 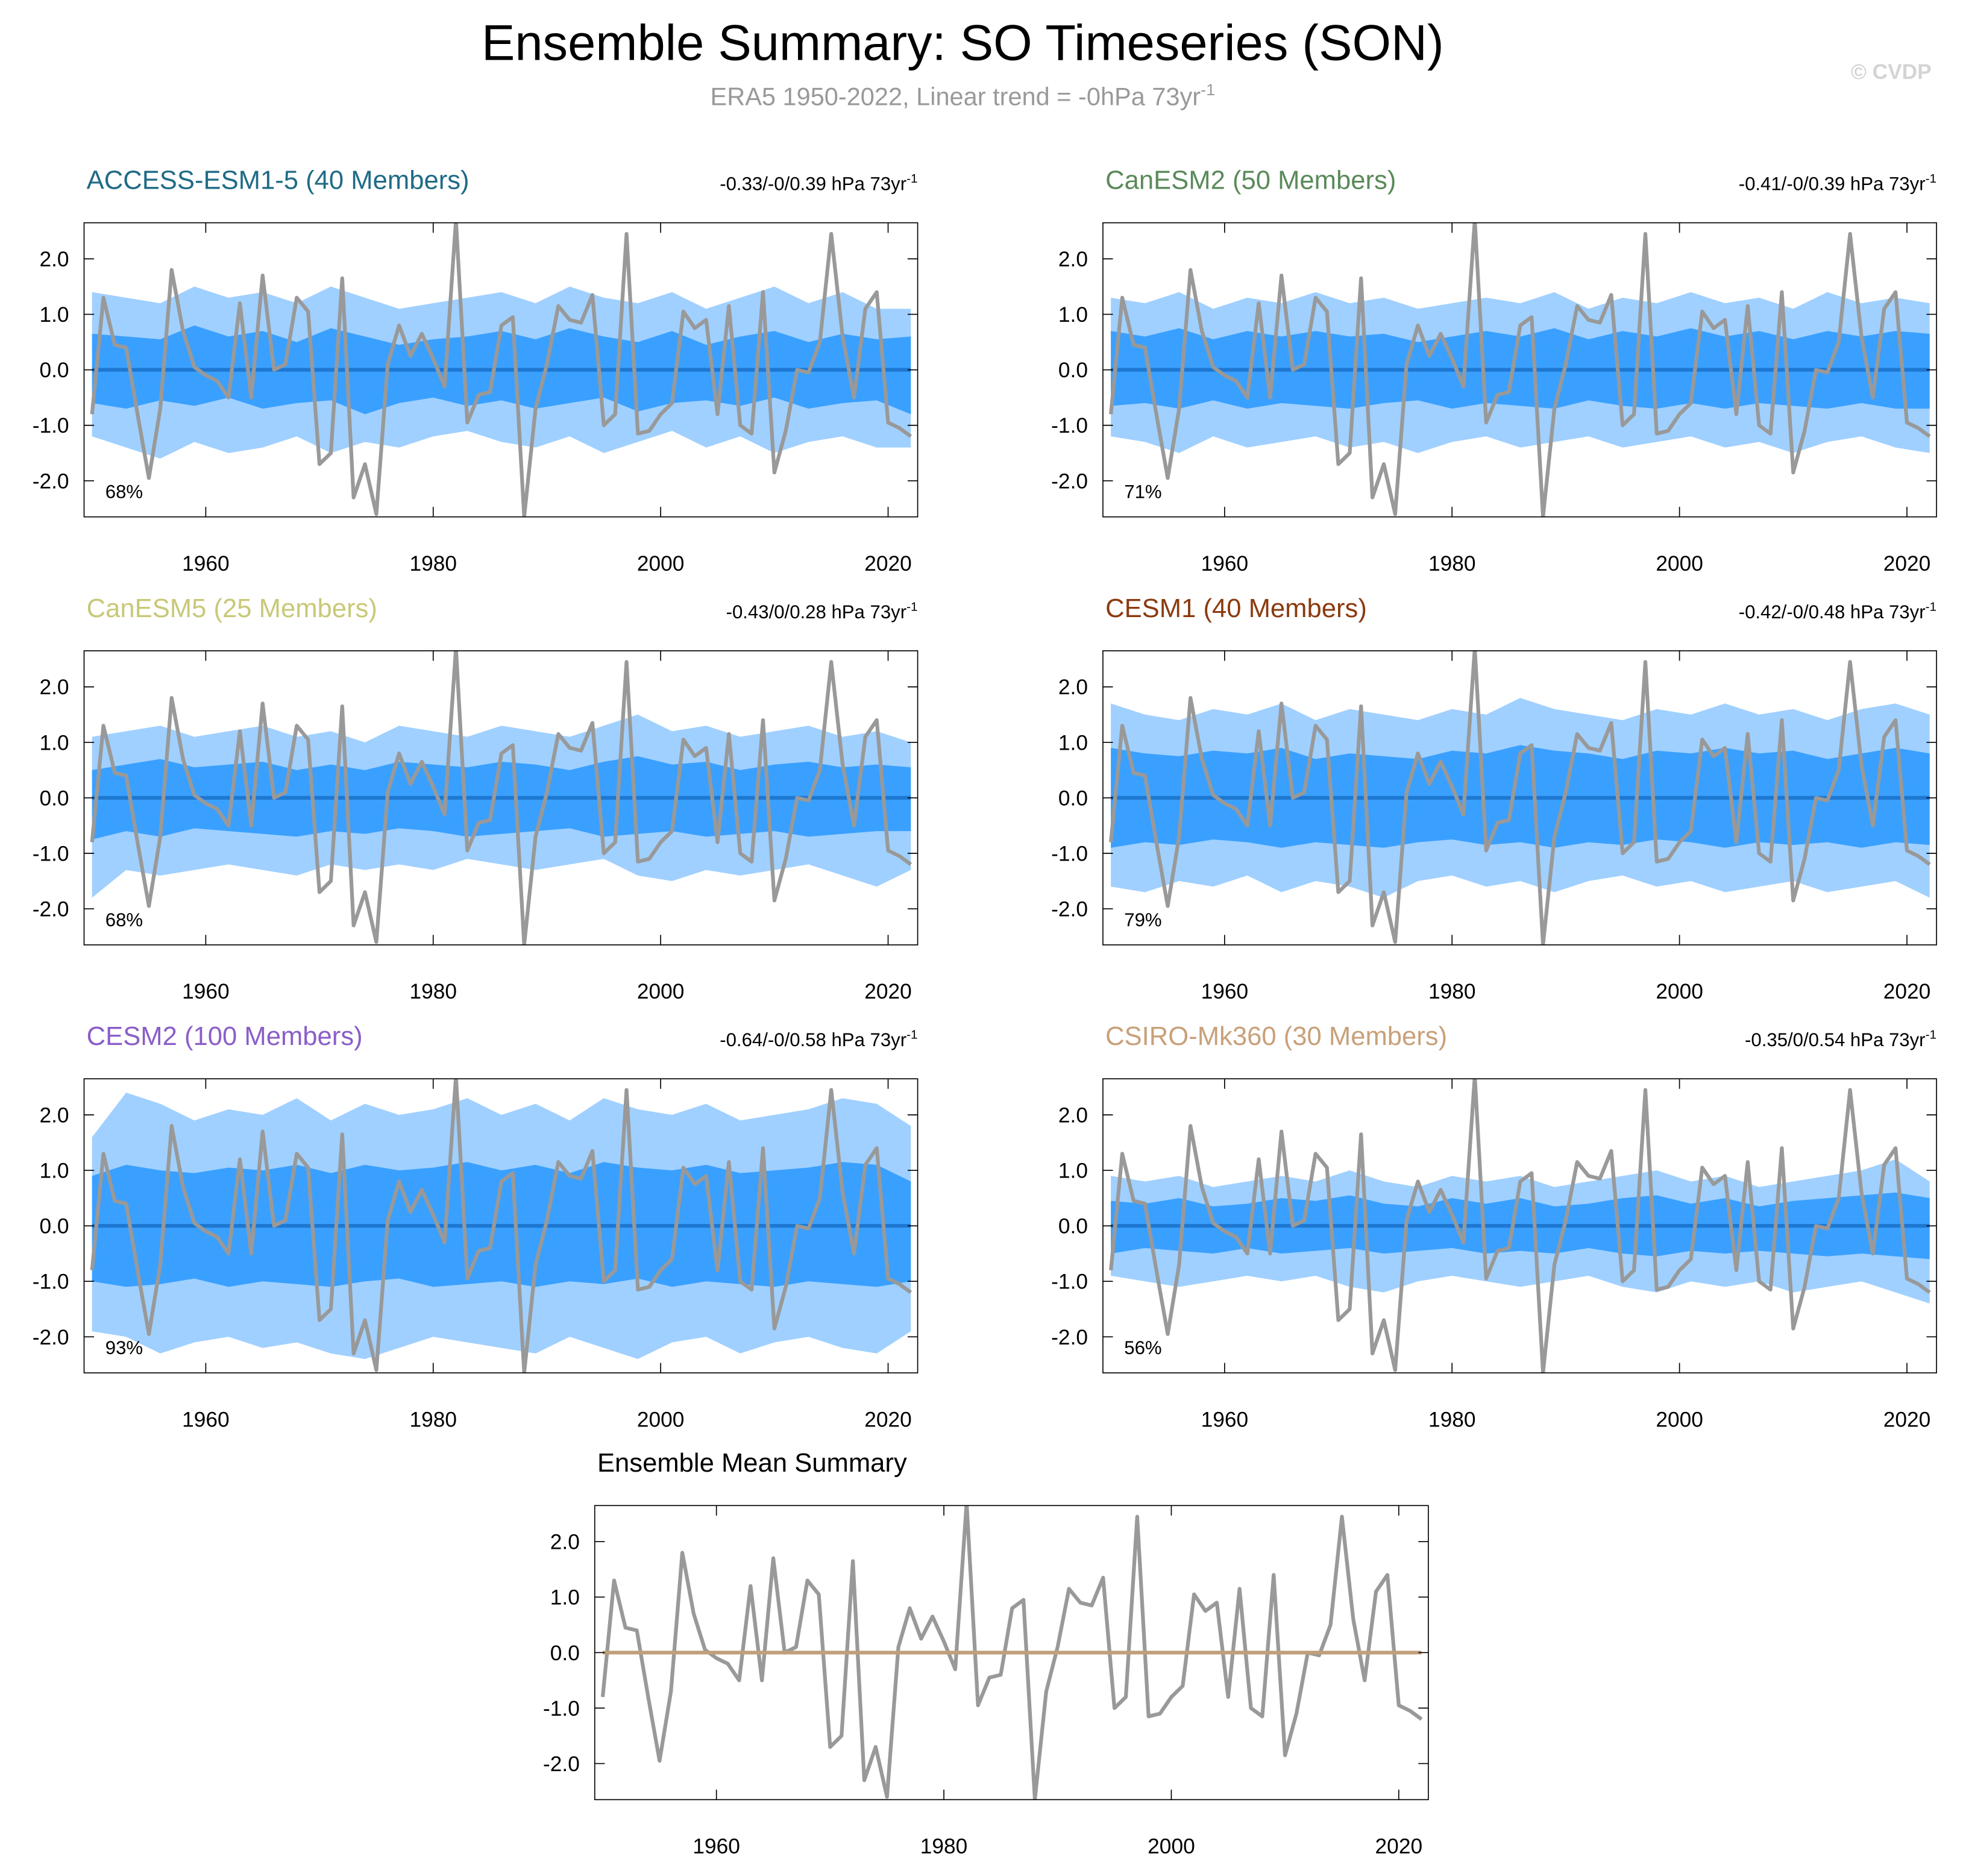 I want to click on percent-label: 93%, so click(x=124, y=1347).